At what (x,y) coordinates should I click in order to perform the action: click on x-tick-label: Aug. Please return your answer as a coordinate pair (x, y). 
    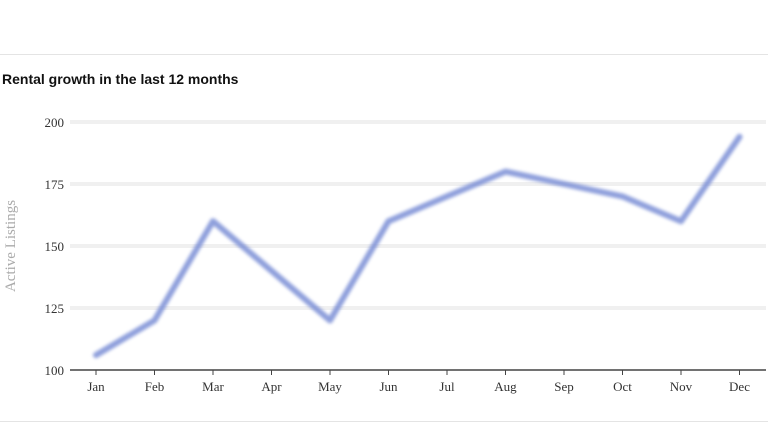
    Looking at the image, I should click on (505, 386).